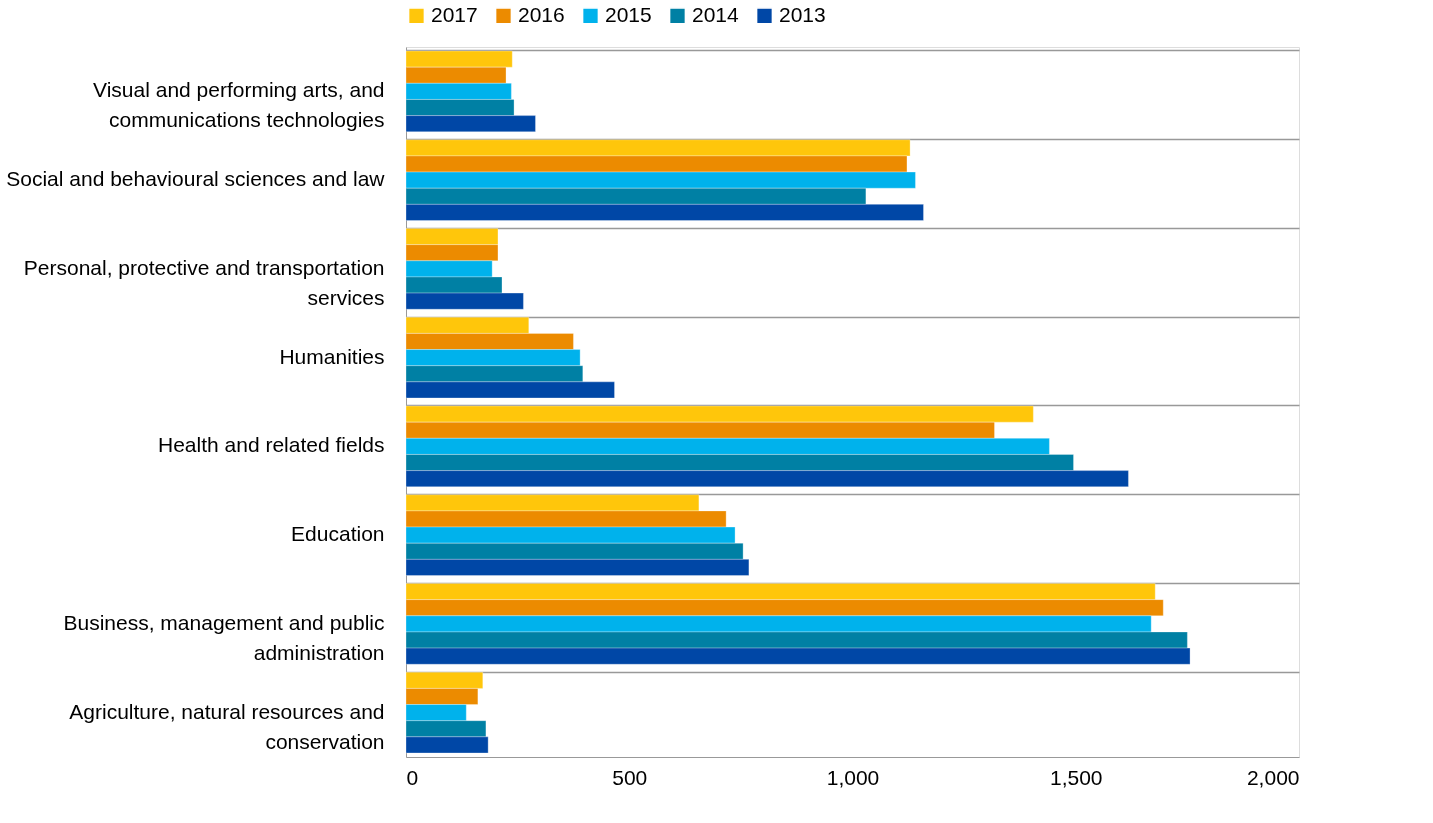 The height and width of the screenshot is (823, 1433). What do you see at coordinates (239, 105) in the screenshot?
I see `y-tick-label: Visual and performing arts, and communications technologies` at bounding box center [239, 105].